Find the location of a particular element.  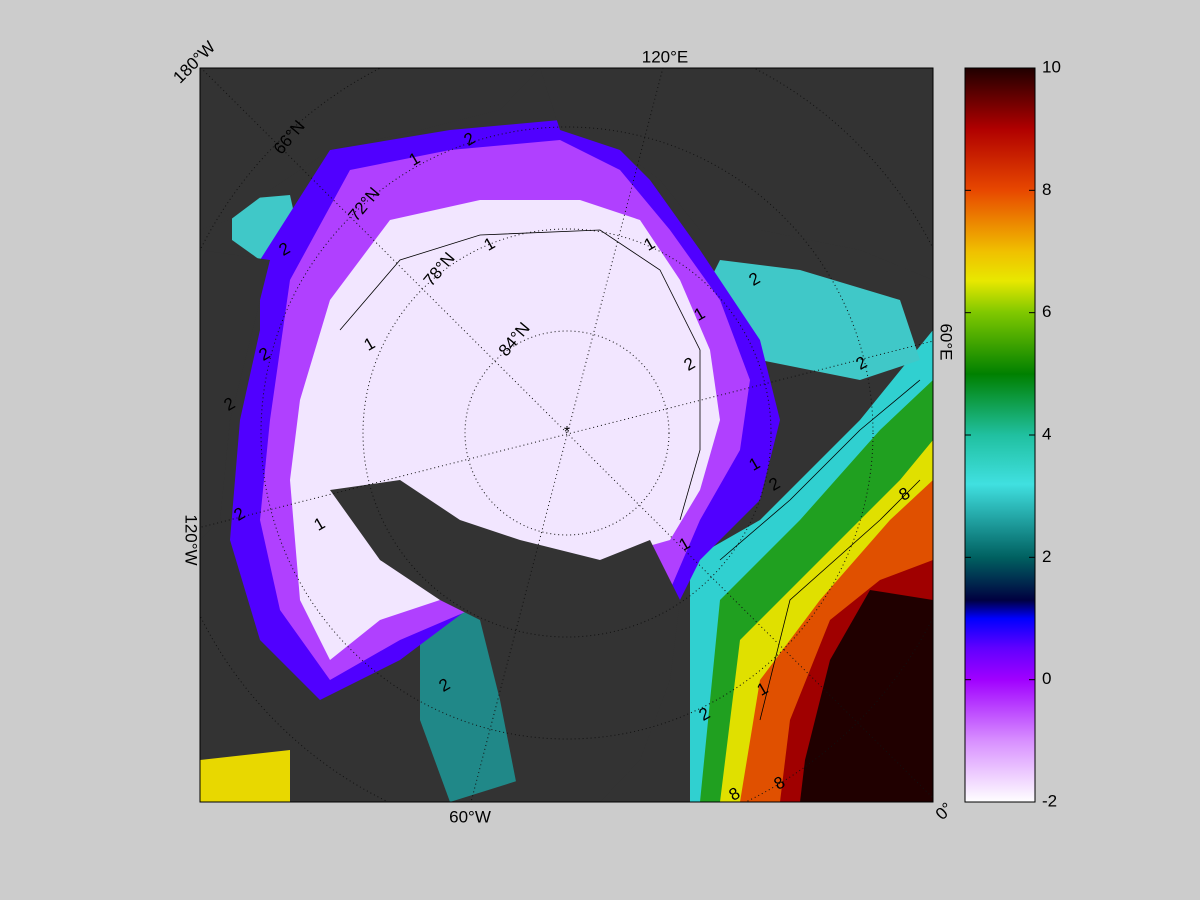

colorbar-tick-label: 10 is located at coordinates (1051, 66).